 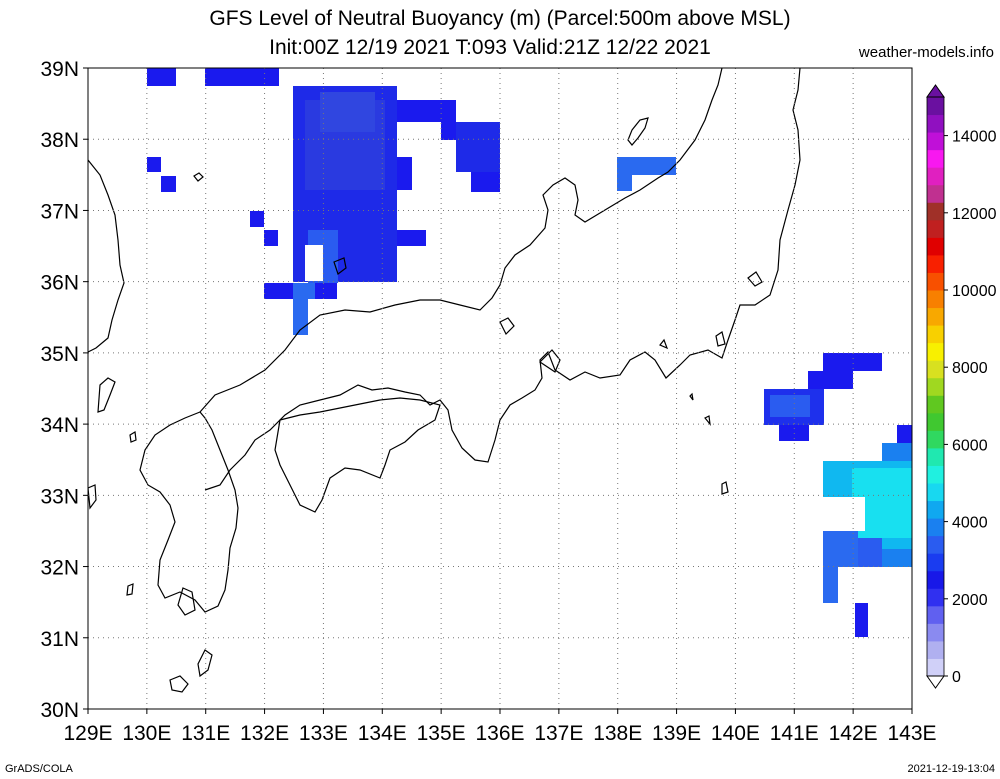 What do you see at coordinates (59, 568) in the screenshot?
I see `lat-label: 32N` at bounding box center [59, 568].